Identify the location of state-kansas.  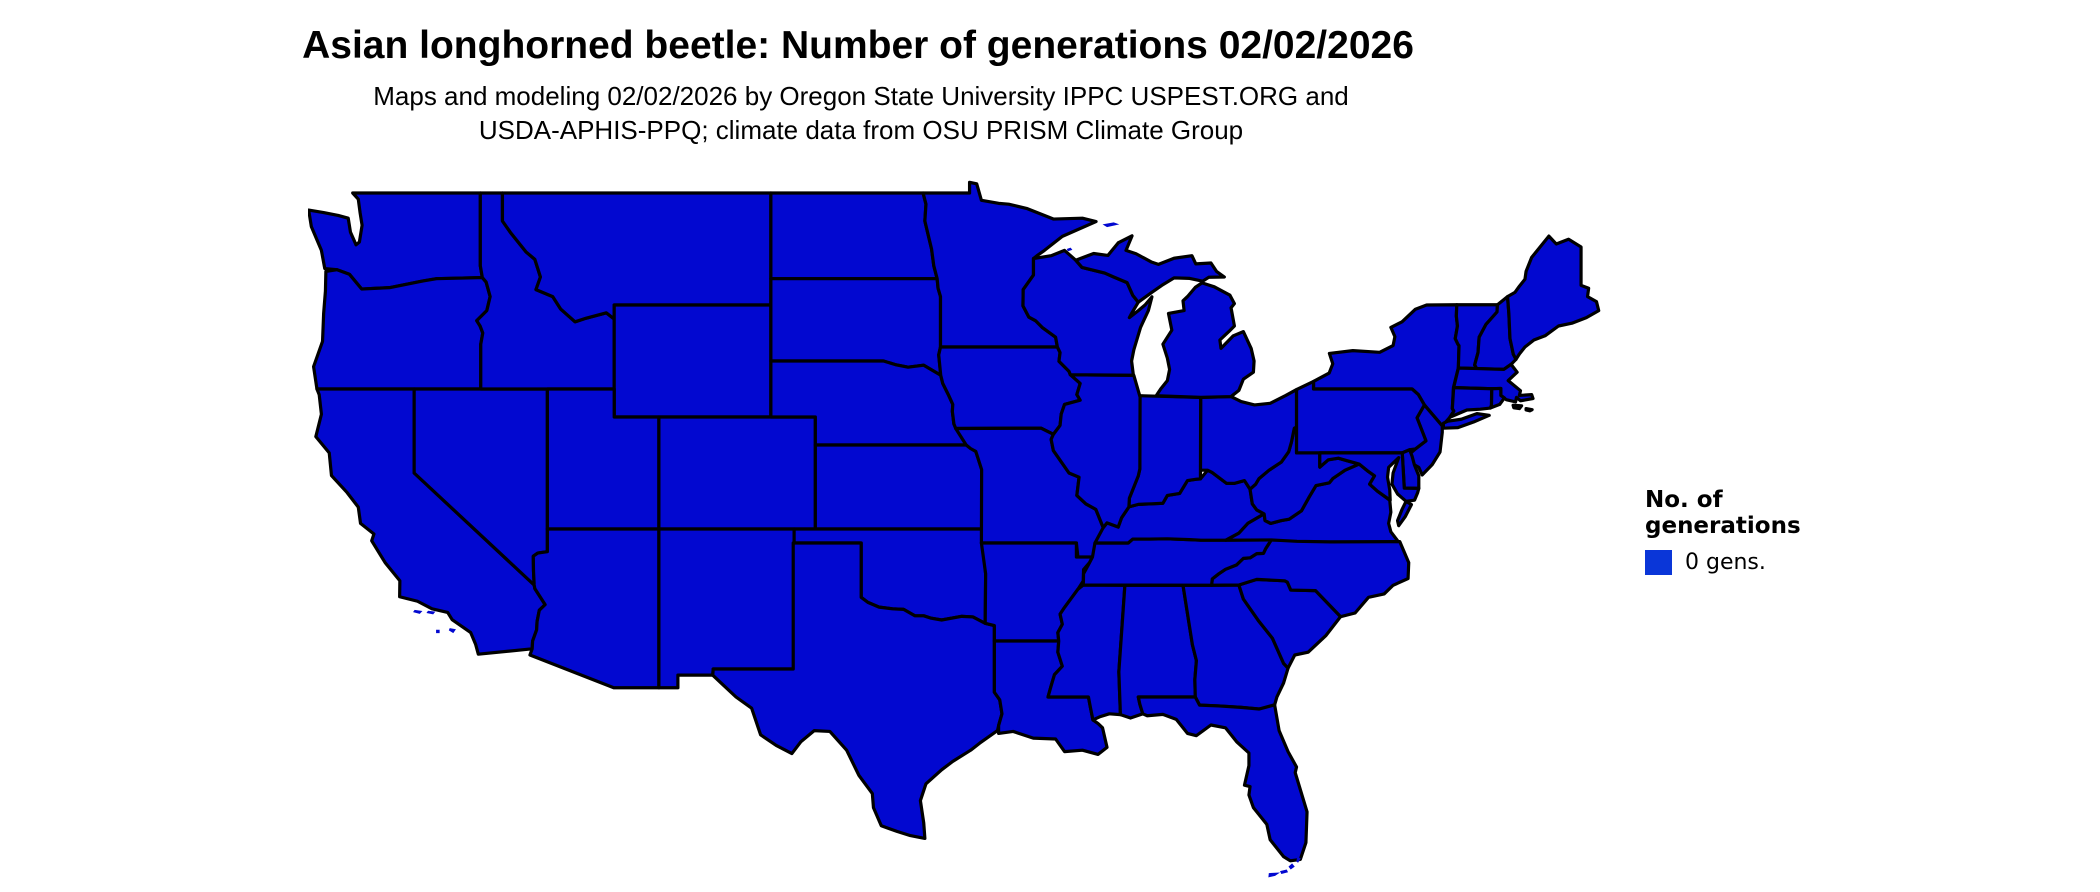
(898, 487).